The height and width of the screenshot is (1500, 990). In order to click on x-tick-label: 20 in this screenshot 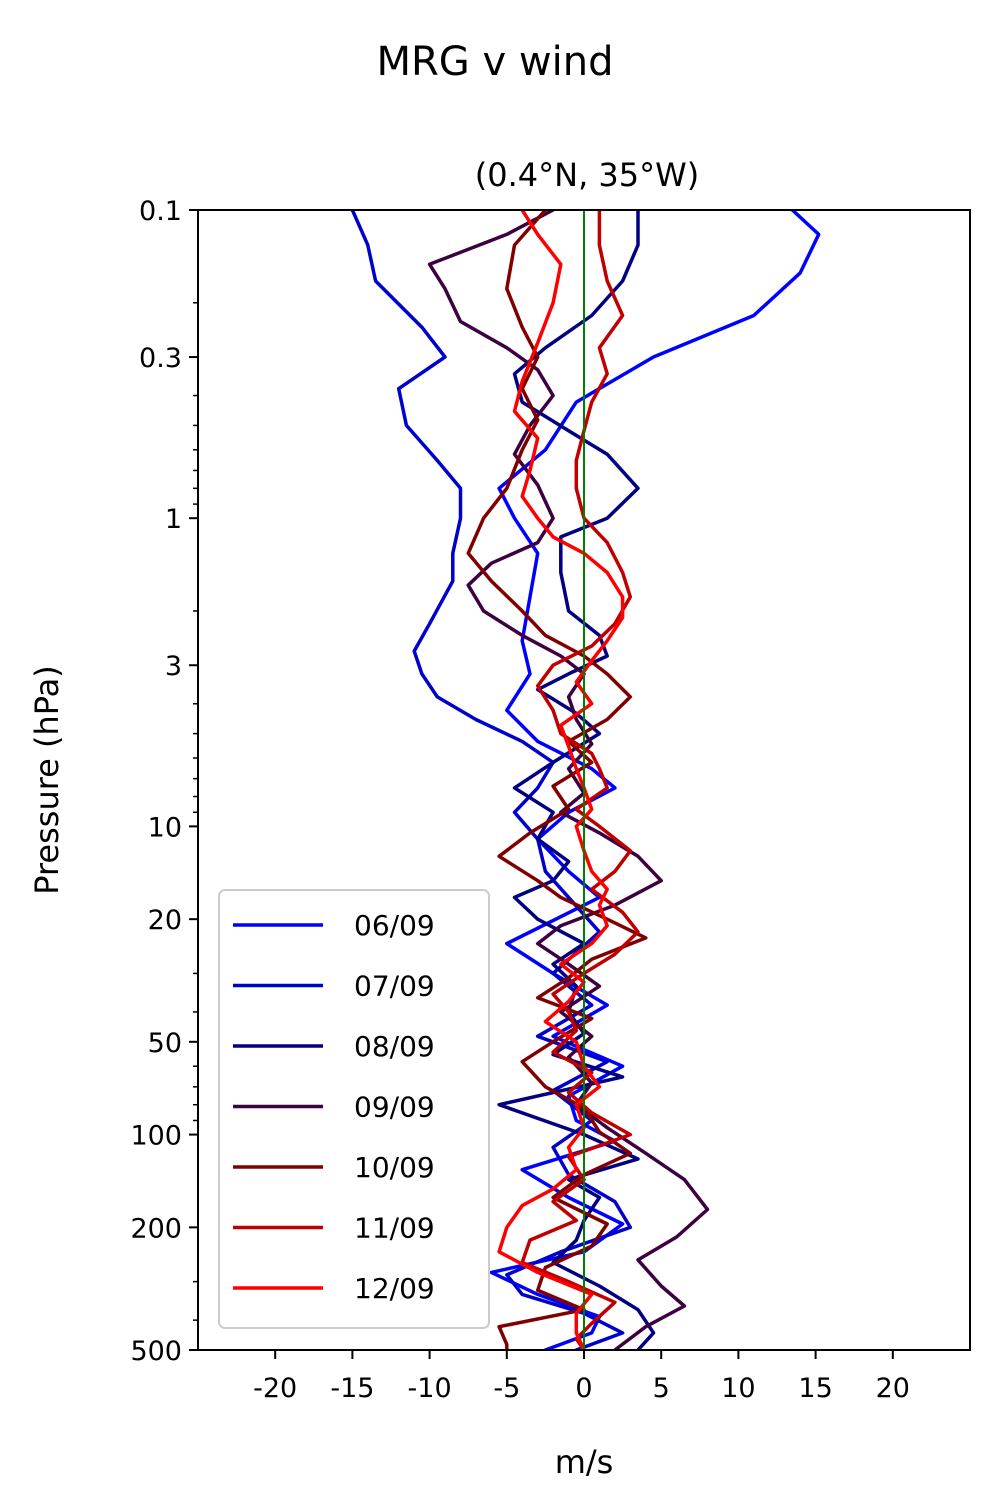, I will do `click(893, 1388)`.